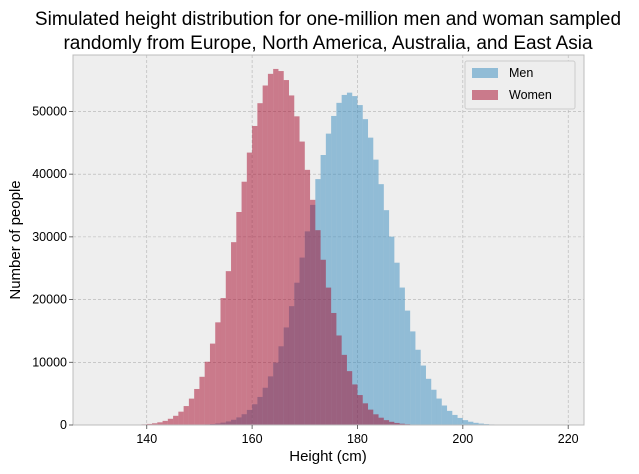 This screenshot has height=474, width=639. What do you see at coordinates (328, 456) in the screenshot?
I see `x-axis-label: Height (cm)` at bounding box center [328, 456].